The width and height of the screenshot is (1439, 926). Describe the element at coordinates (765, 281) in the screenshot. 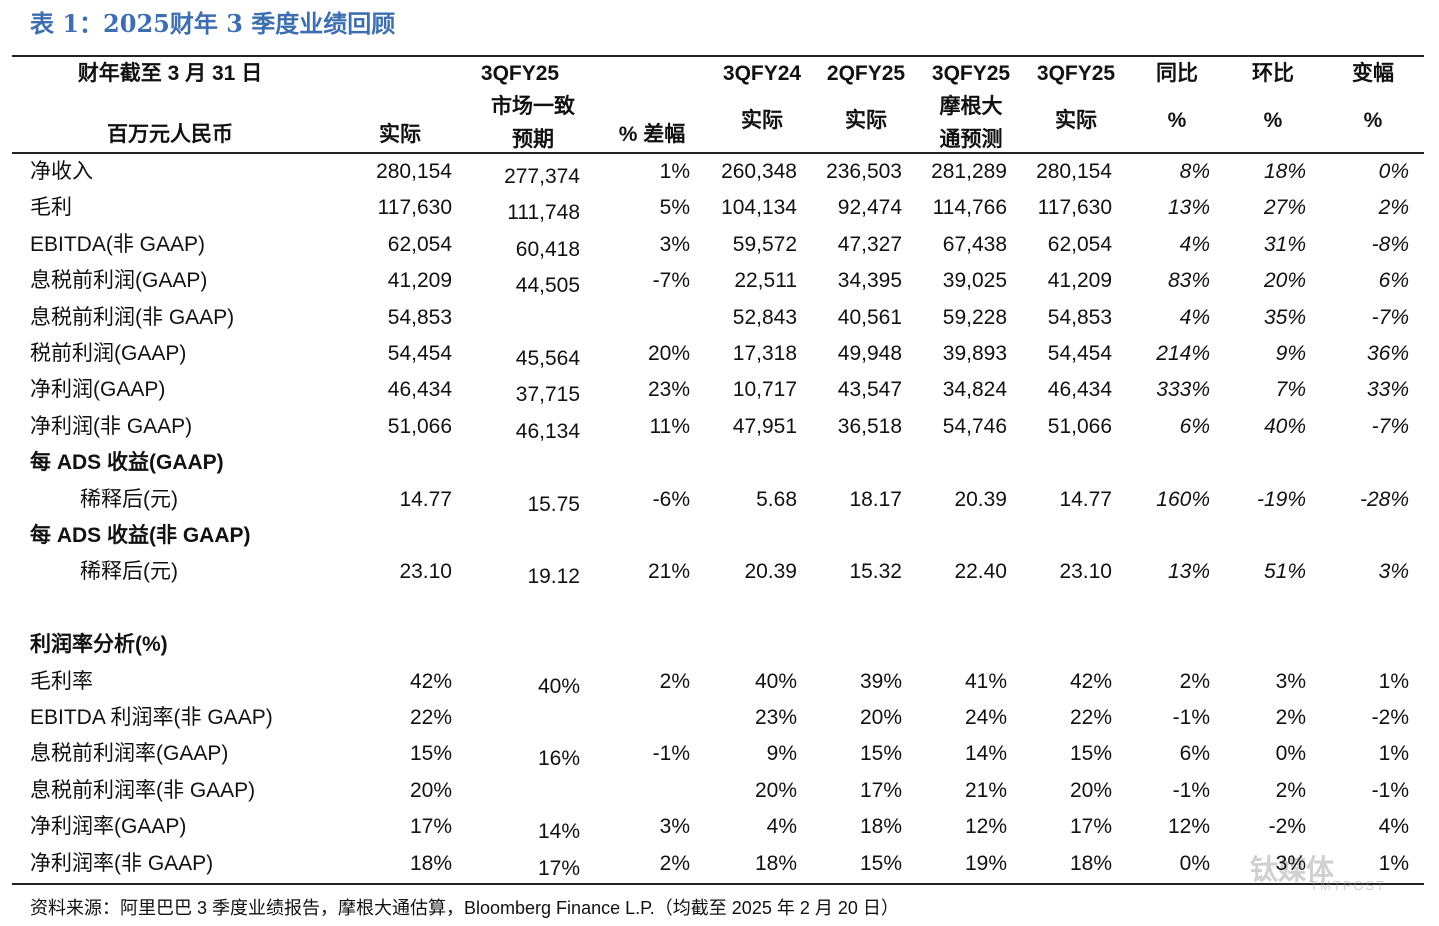

I see `cell: 22,511` at that location.